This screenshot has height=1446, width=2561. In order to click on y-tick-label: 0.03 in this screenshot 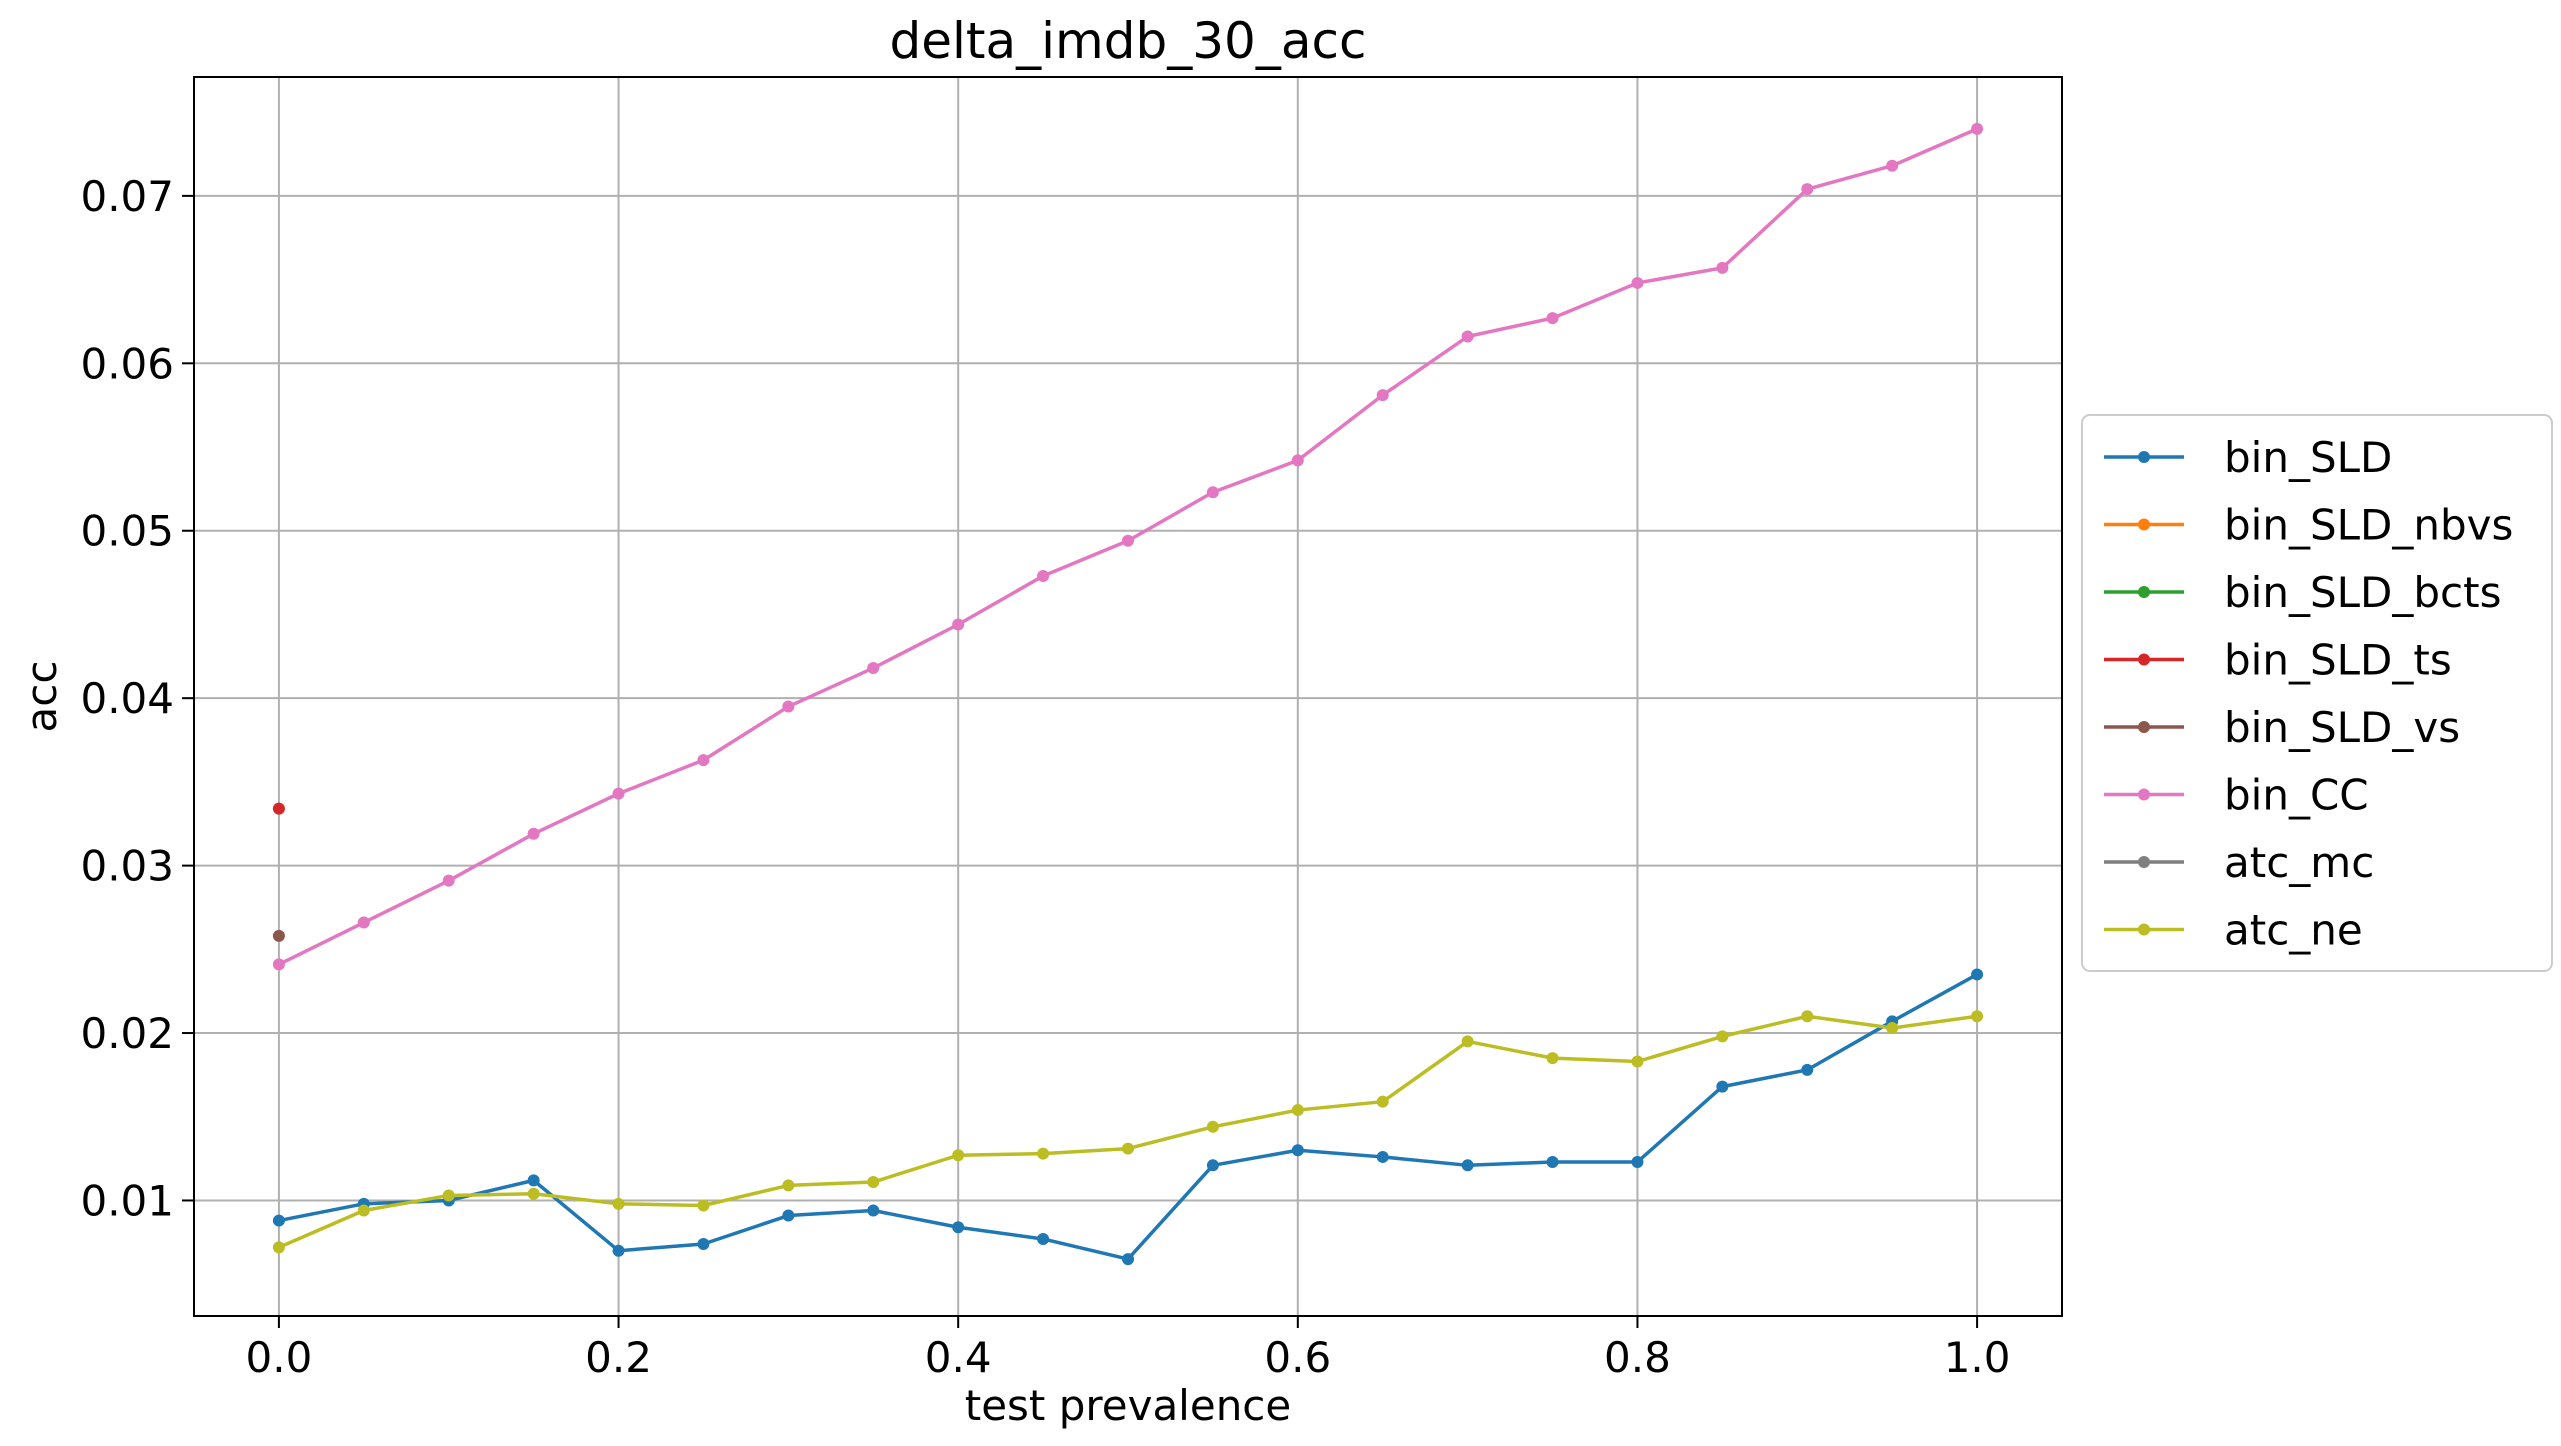, I will do `click(127, 866)`.